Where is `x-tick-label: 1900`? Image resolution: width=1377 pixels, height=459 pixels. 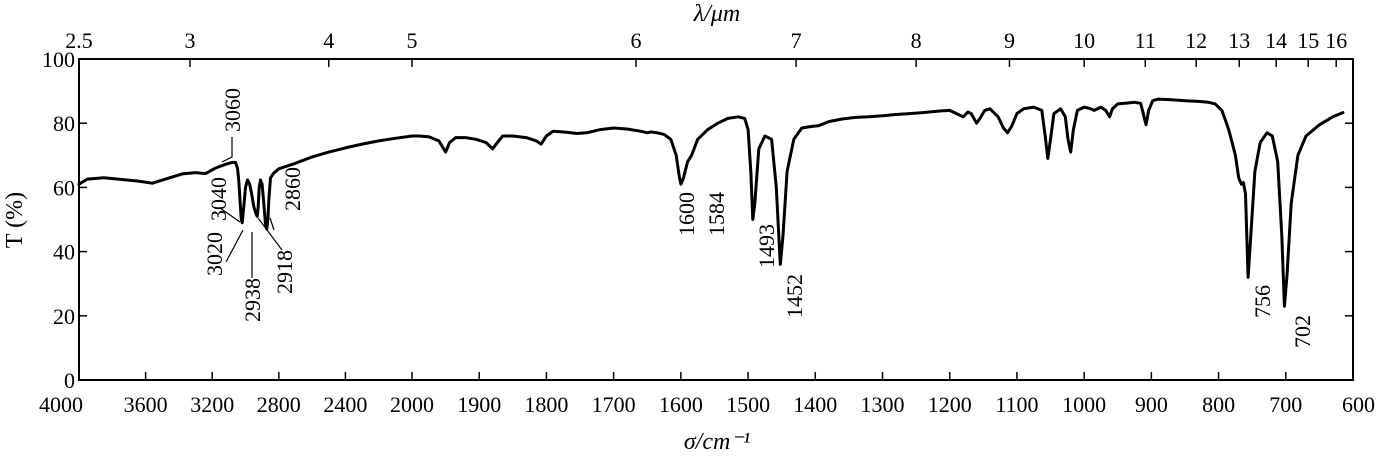
x-tick-label: 1900 is located at coordinates (479, 404).